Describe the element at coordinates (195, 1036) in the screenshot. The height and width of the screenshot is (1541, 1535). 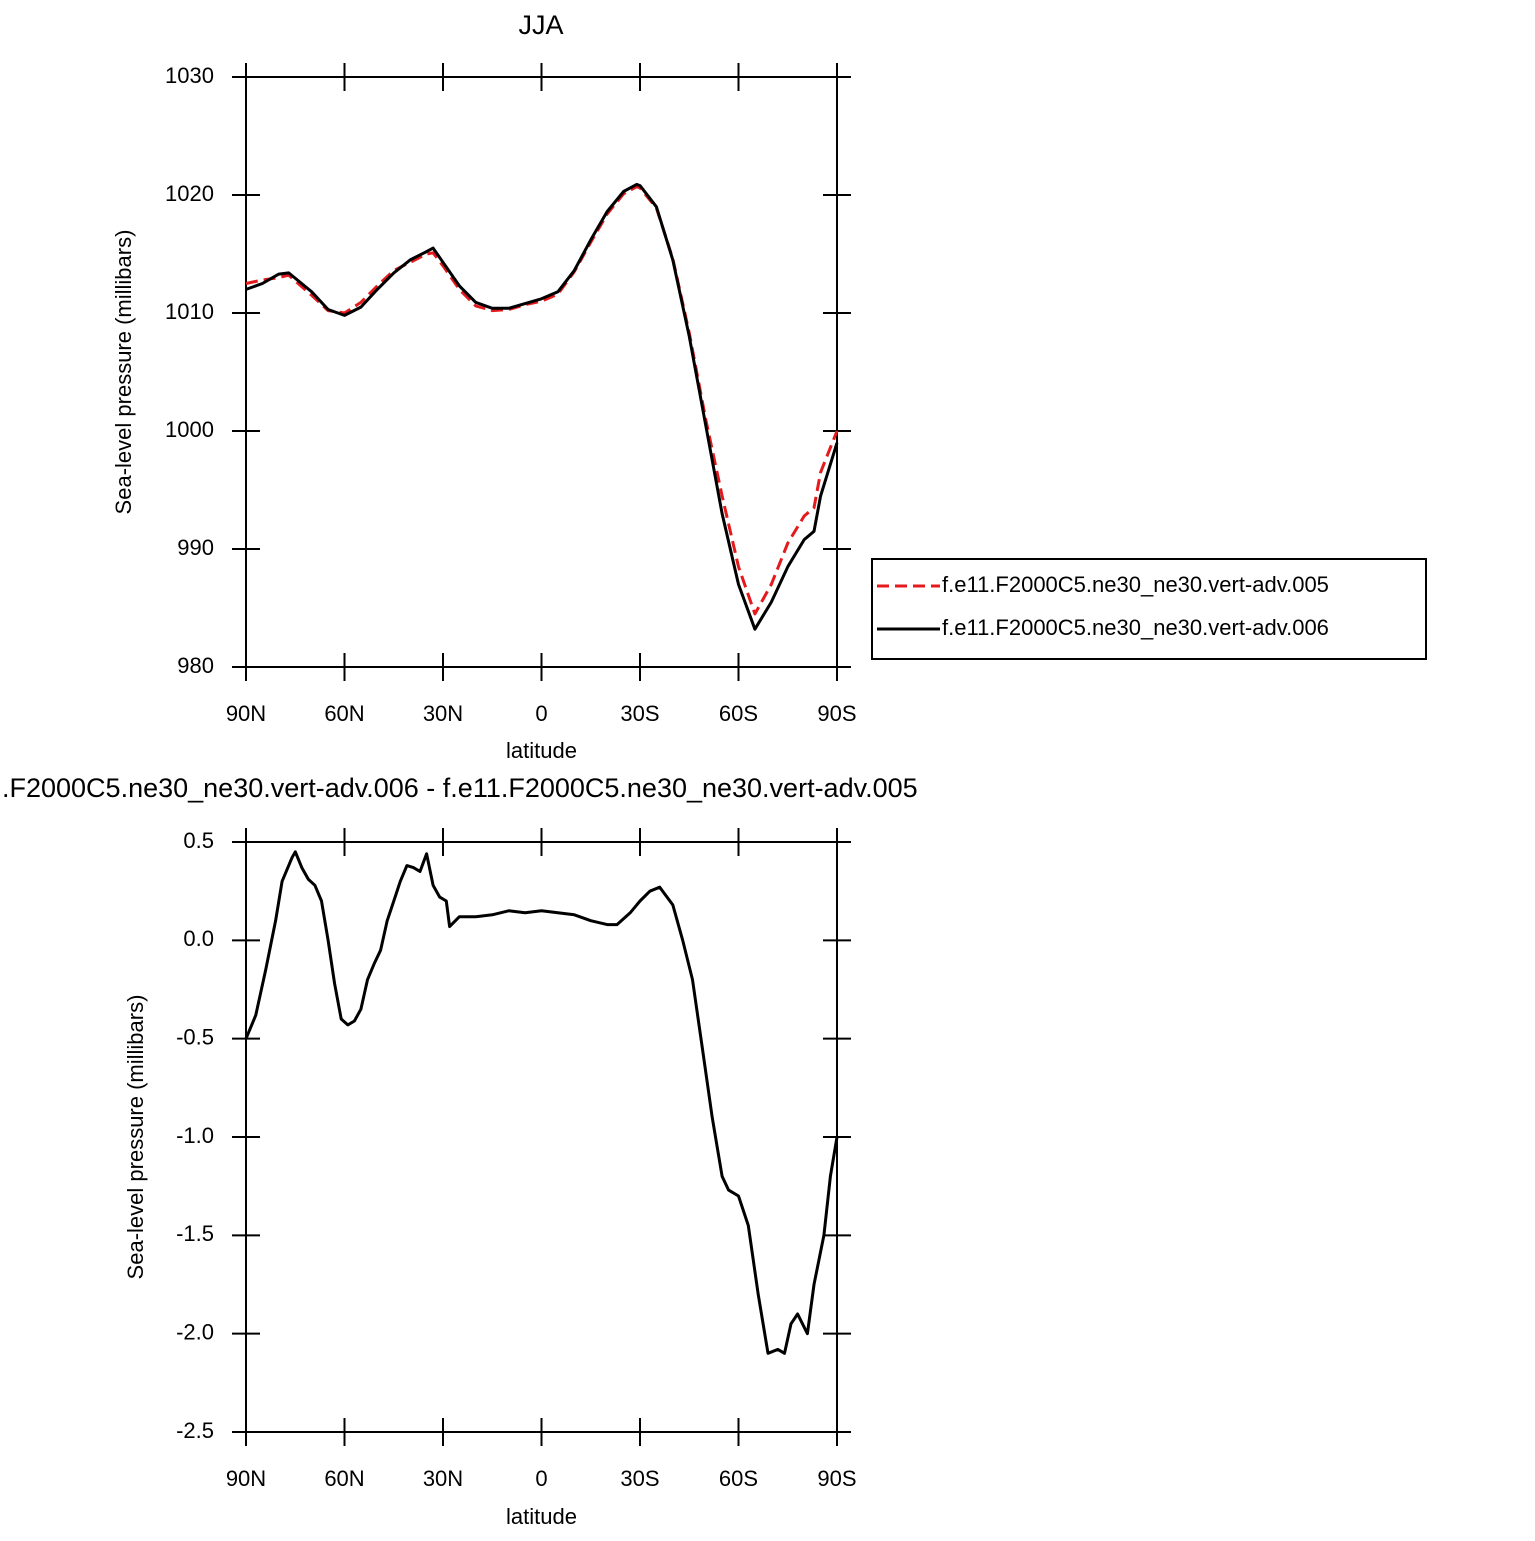
I see `y-tick-label: -0.5` at that location.